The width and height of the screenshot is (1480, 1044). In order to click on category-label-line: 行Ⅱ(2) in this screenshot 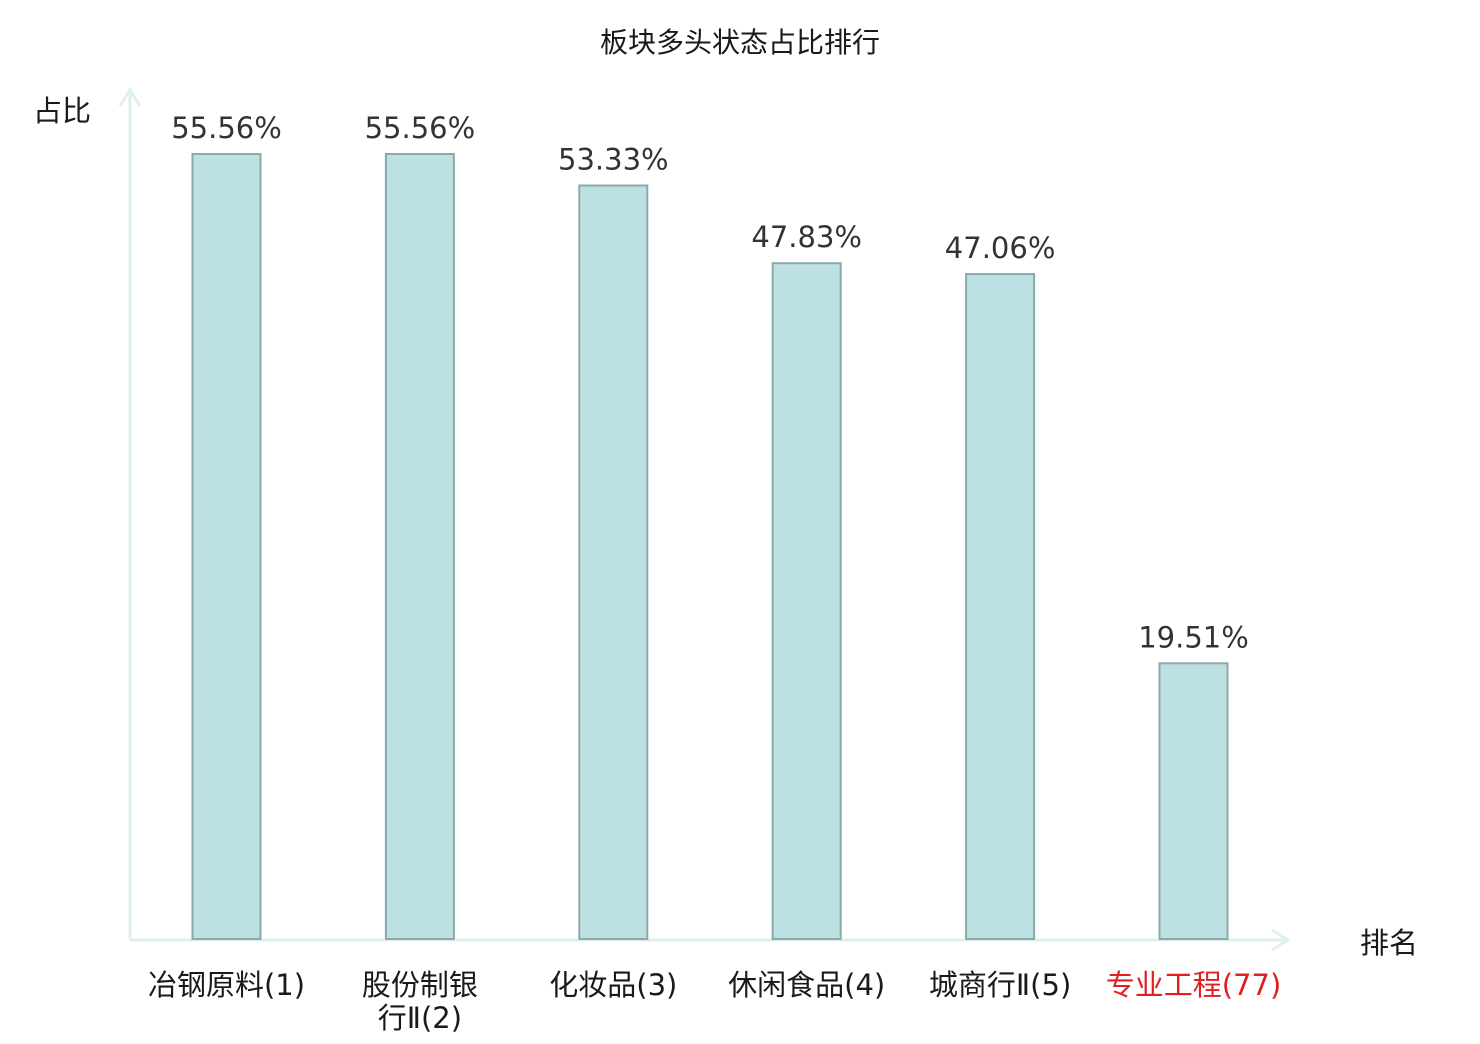, I will do `click(420, 1018)`.